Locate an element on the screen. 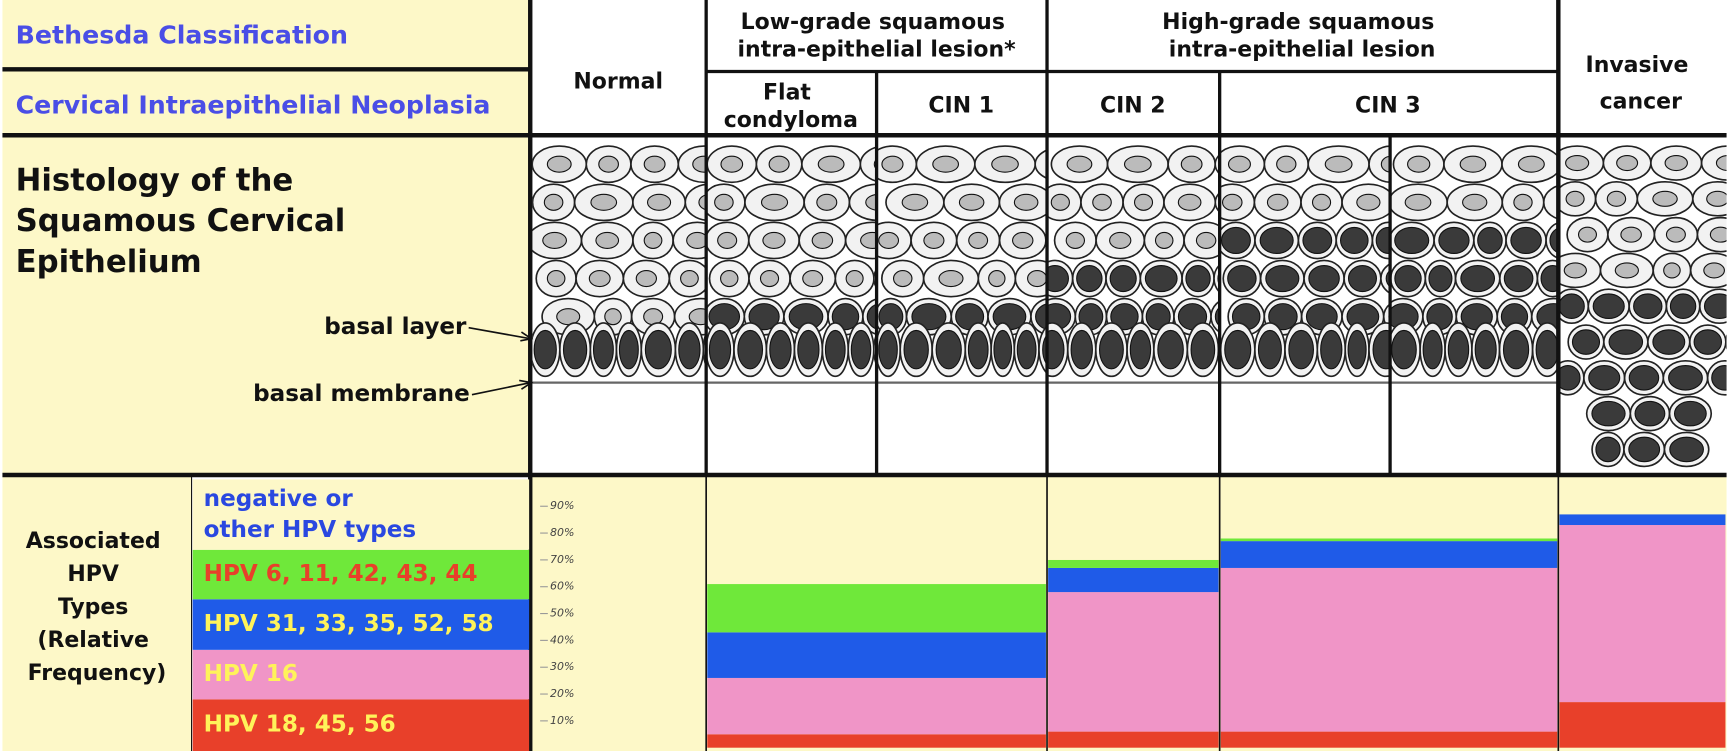 The height and width of the screenshot is (751, 1729). column-header: CIN 2 is located at coordinates (1133, 106).